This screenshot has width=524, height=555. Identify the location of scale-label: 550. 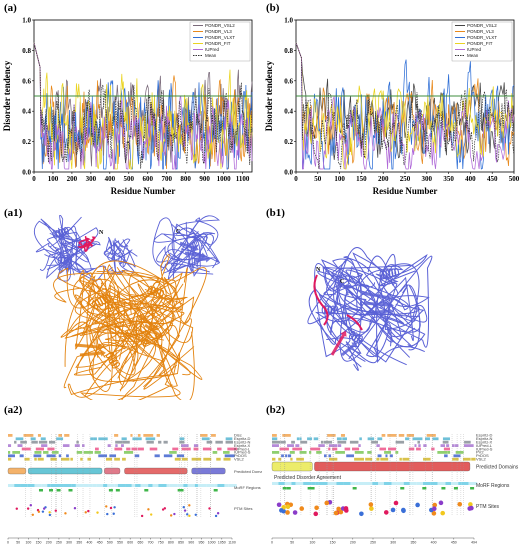
(120, 543).